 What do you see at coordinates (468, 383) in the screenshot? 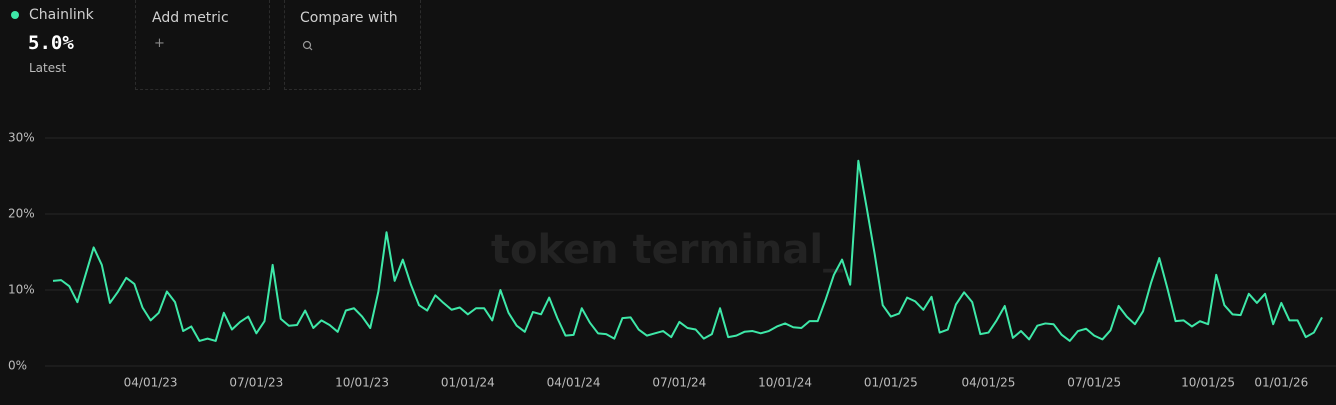
I see `x-tick-label: 01/01/24` at bounding box center [468, 383].